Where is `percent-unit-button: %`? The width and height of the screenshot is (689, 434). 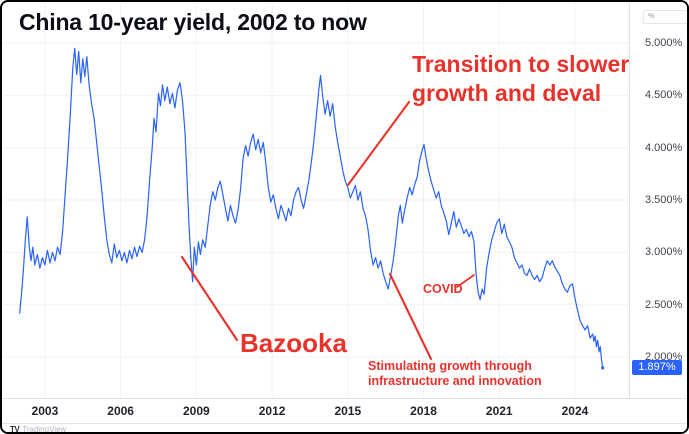
percent-unit-button: % is located at coordinates (665, 17).